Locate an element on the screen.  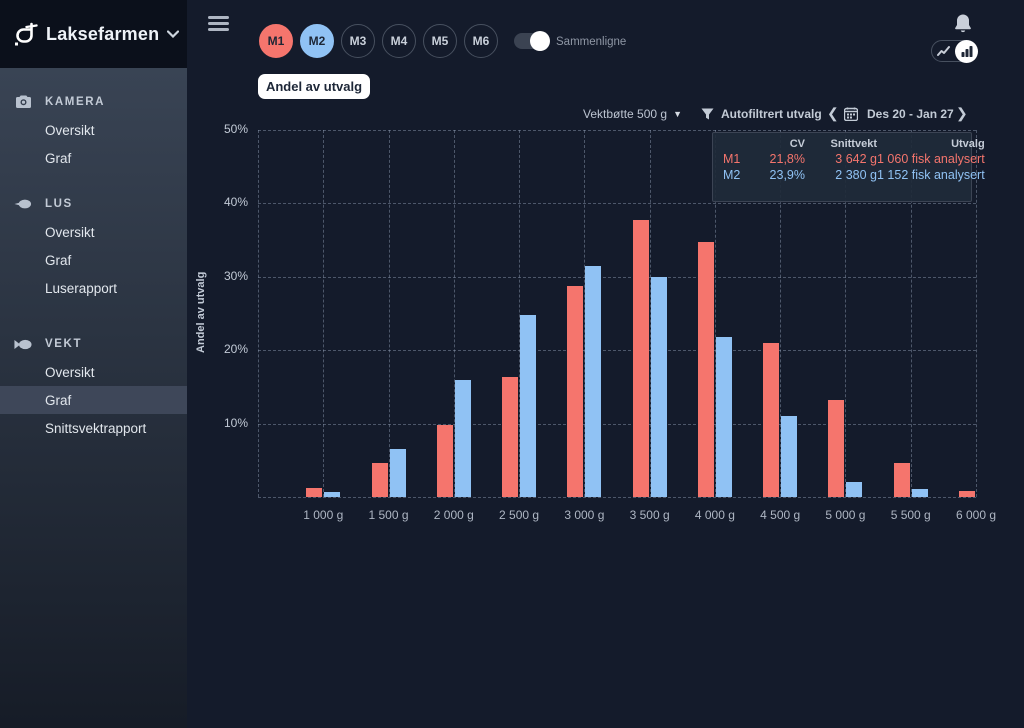
autofilter-control: Autofiltrert utvalg is located at coordinates (761, 114).